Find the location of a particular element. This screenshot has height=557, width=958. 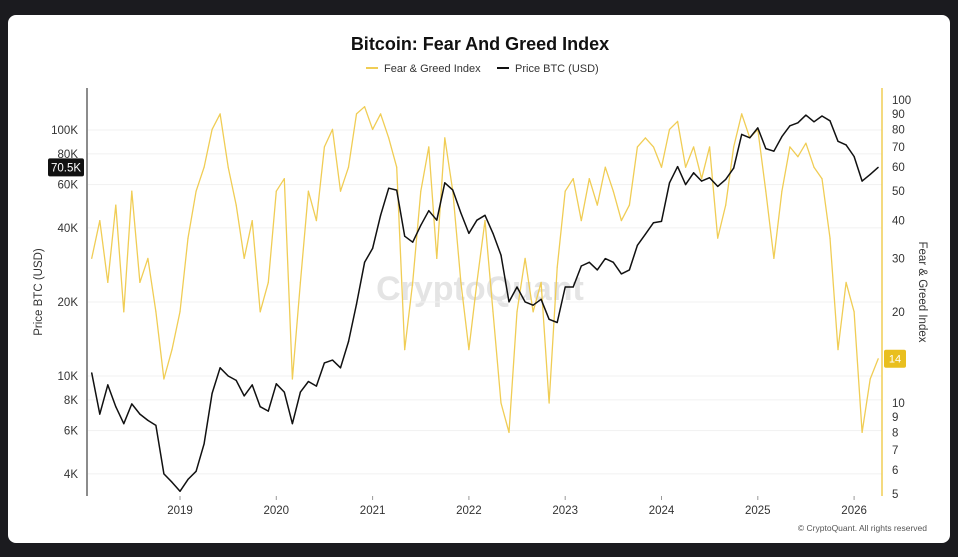

right-tick-label: 60 is located at coordinates (898, 168).